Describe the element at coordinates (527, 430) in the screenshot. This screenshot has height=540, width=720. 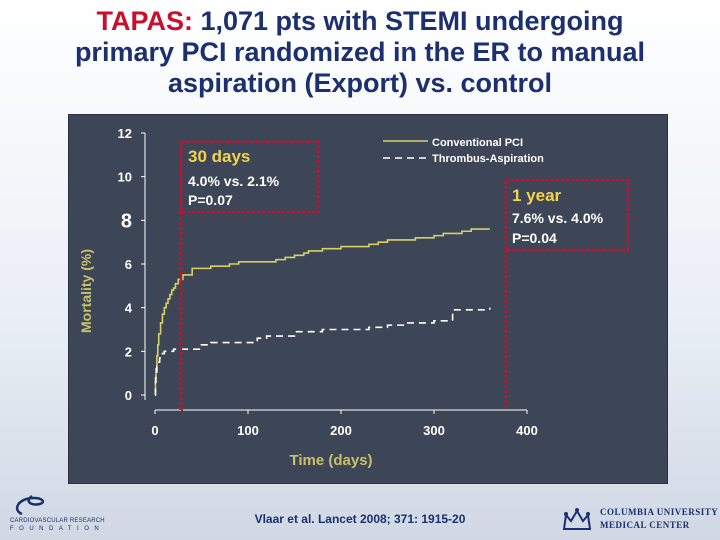
I see `x-tick-label: 400` at that location.